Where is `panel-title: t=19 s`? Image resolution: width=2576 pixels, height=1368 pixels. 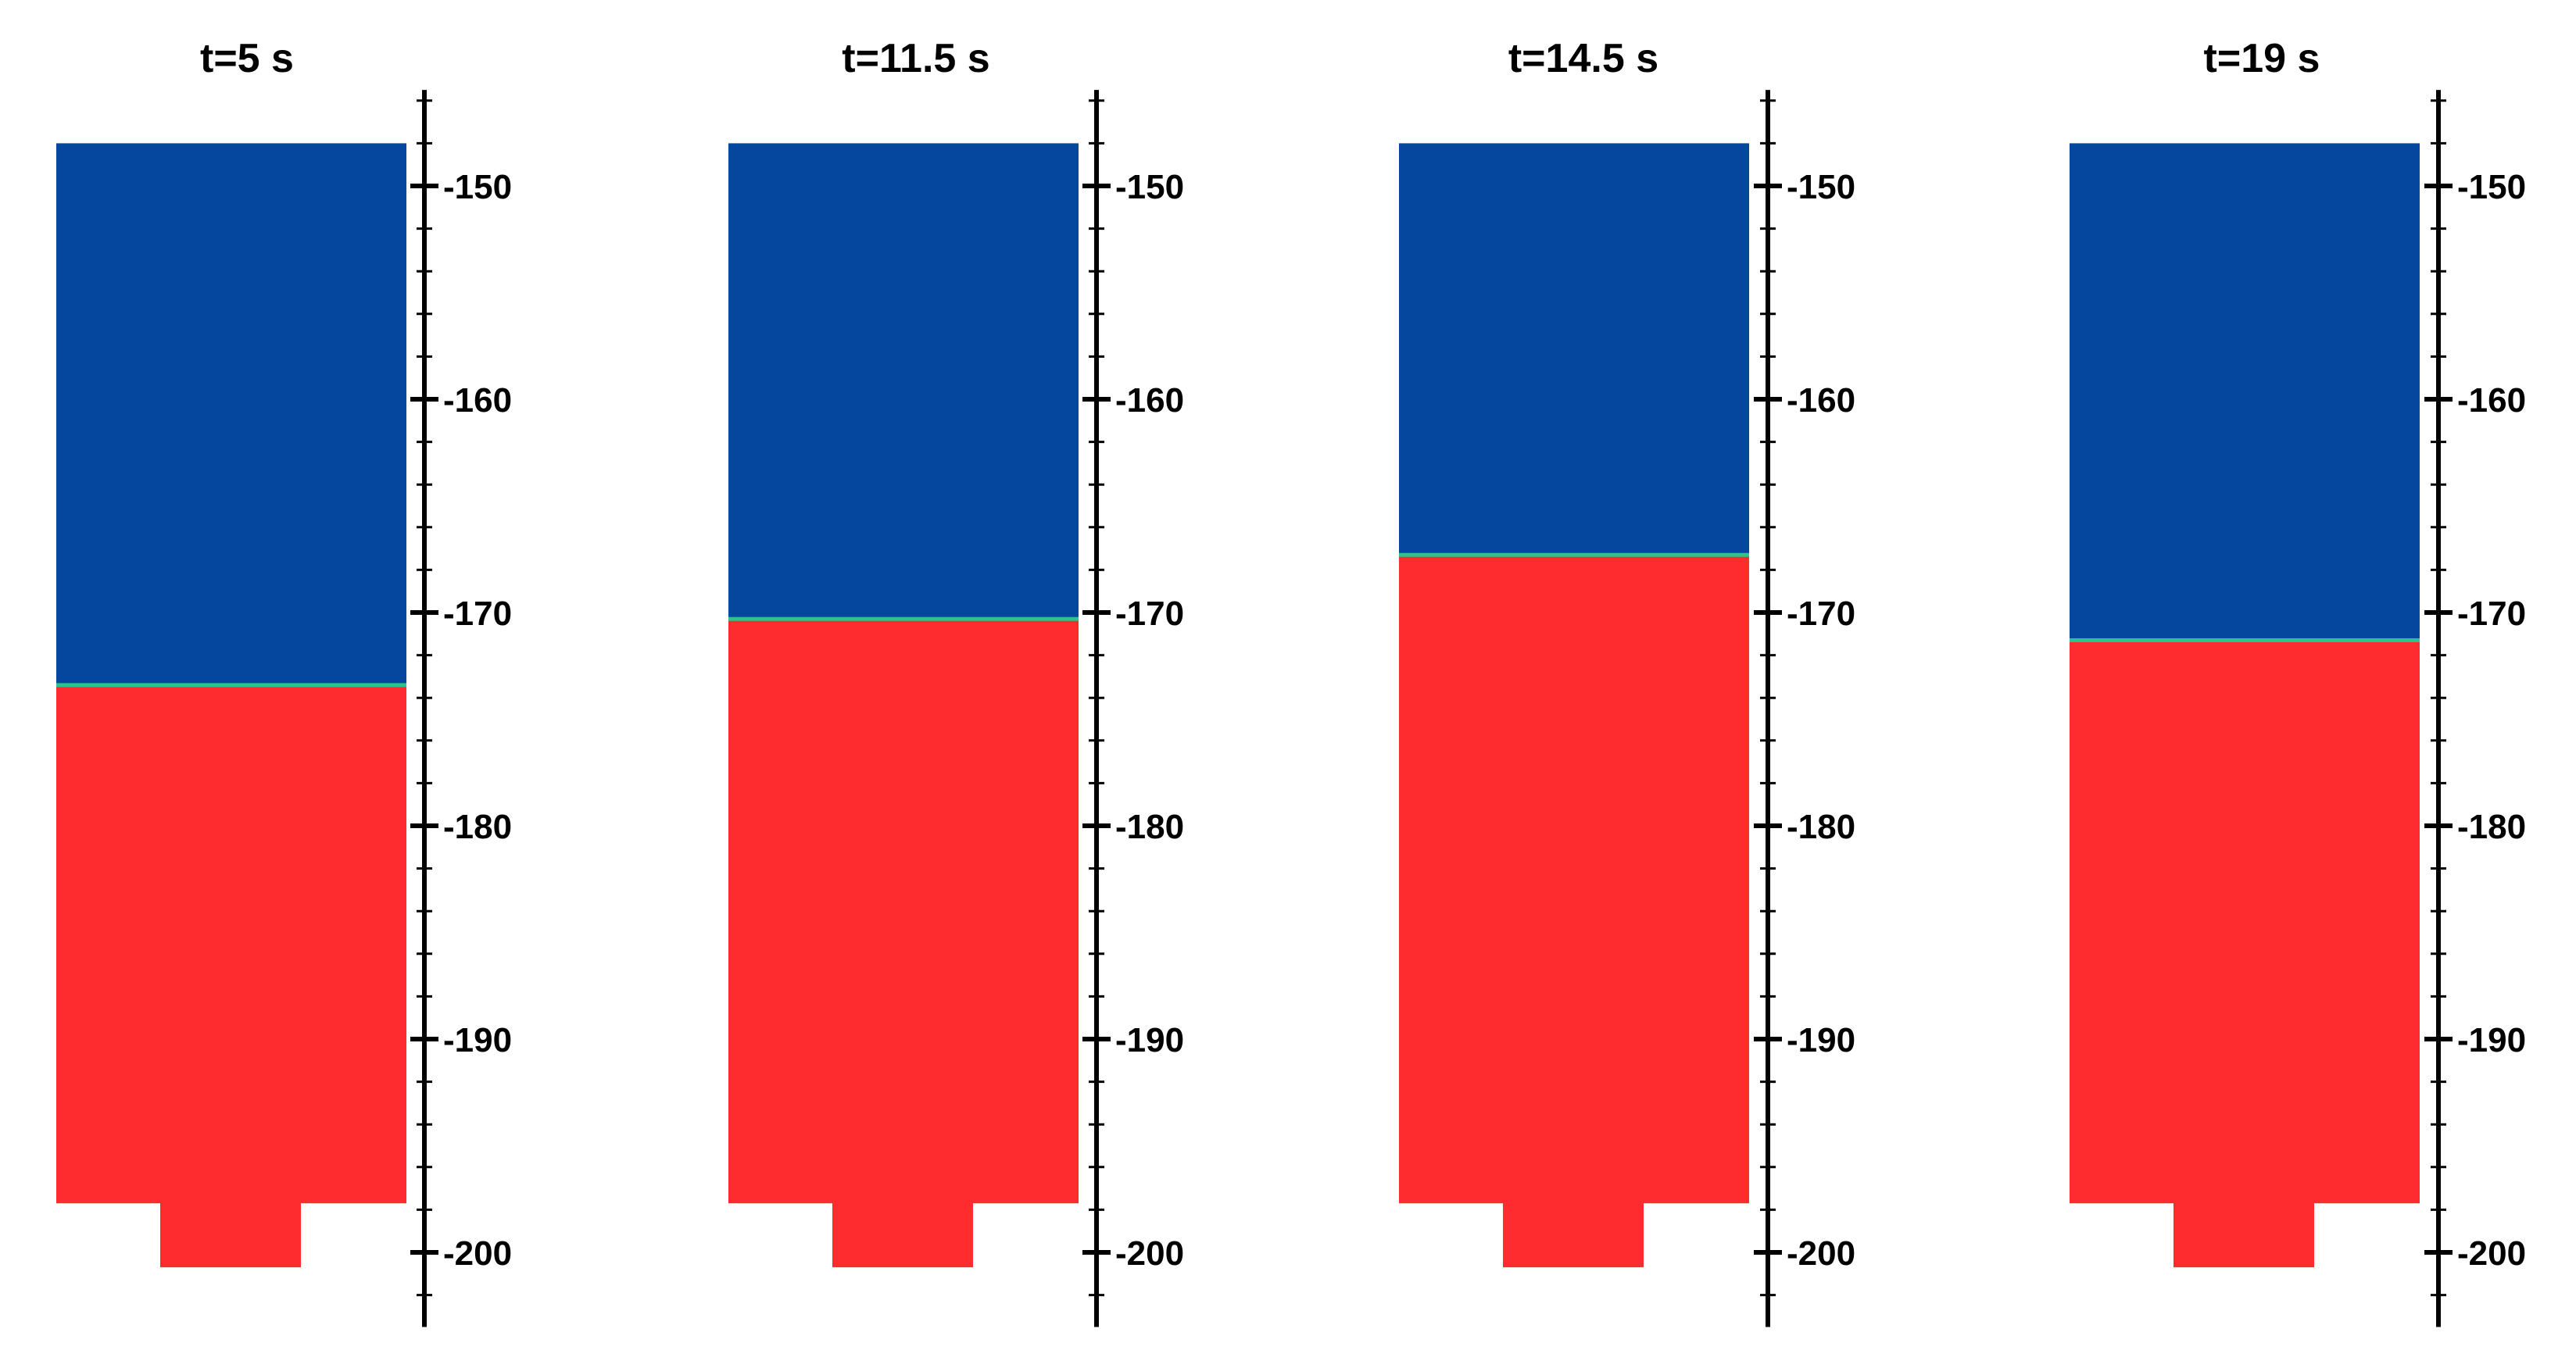
panel-title: t=19 s is located at coordinates (2262, 58).